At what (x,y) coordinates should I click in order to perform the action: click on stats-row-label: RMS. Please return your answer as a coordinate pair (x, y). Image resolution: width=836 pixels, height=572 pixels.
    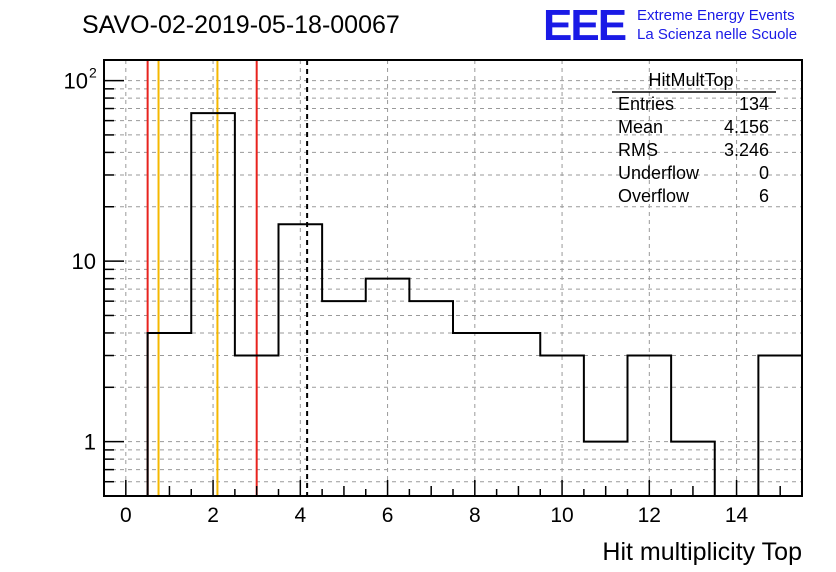
    Looking at the image, I should click on (638, 150).